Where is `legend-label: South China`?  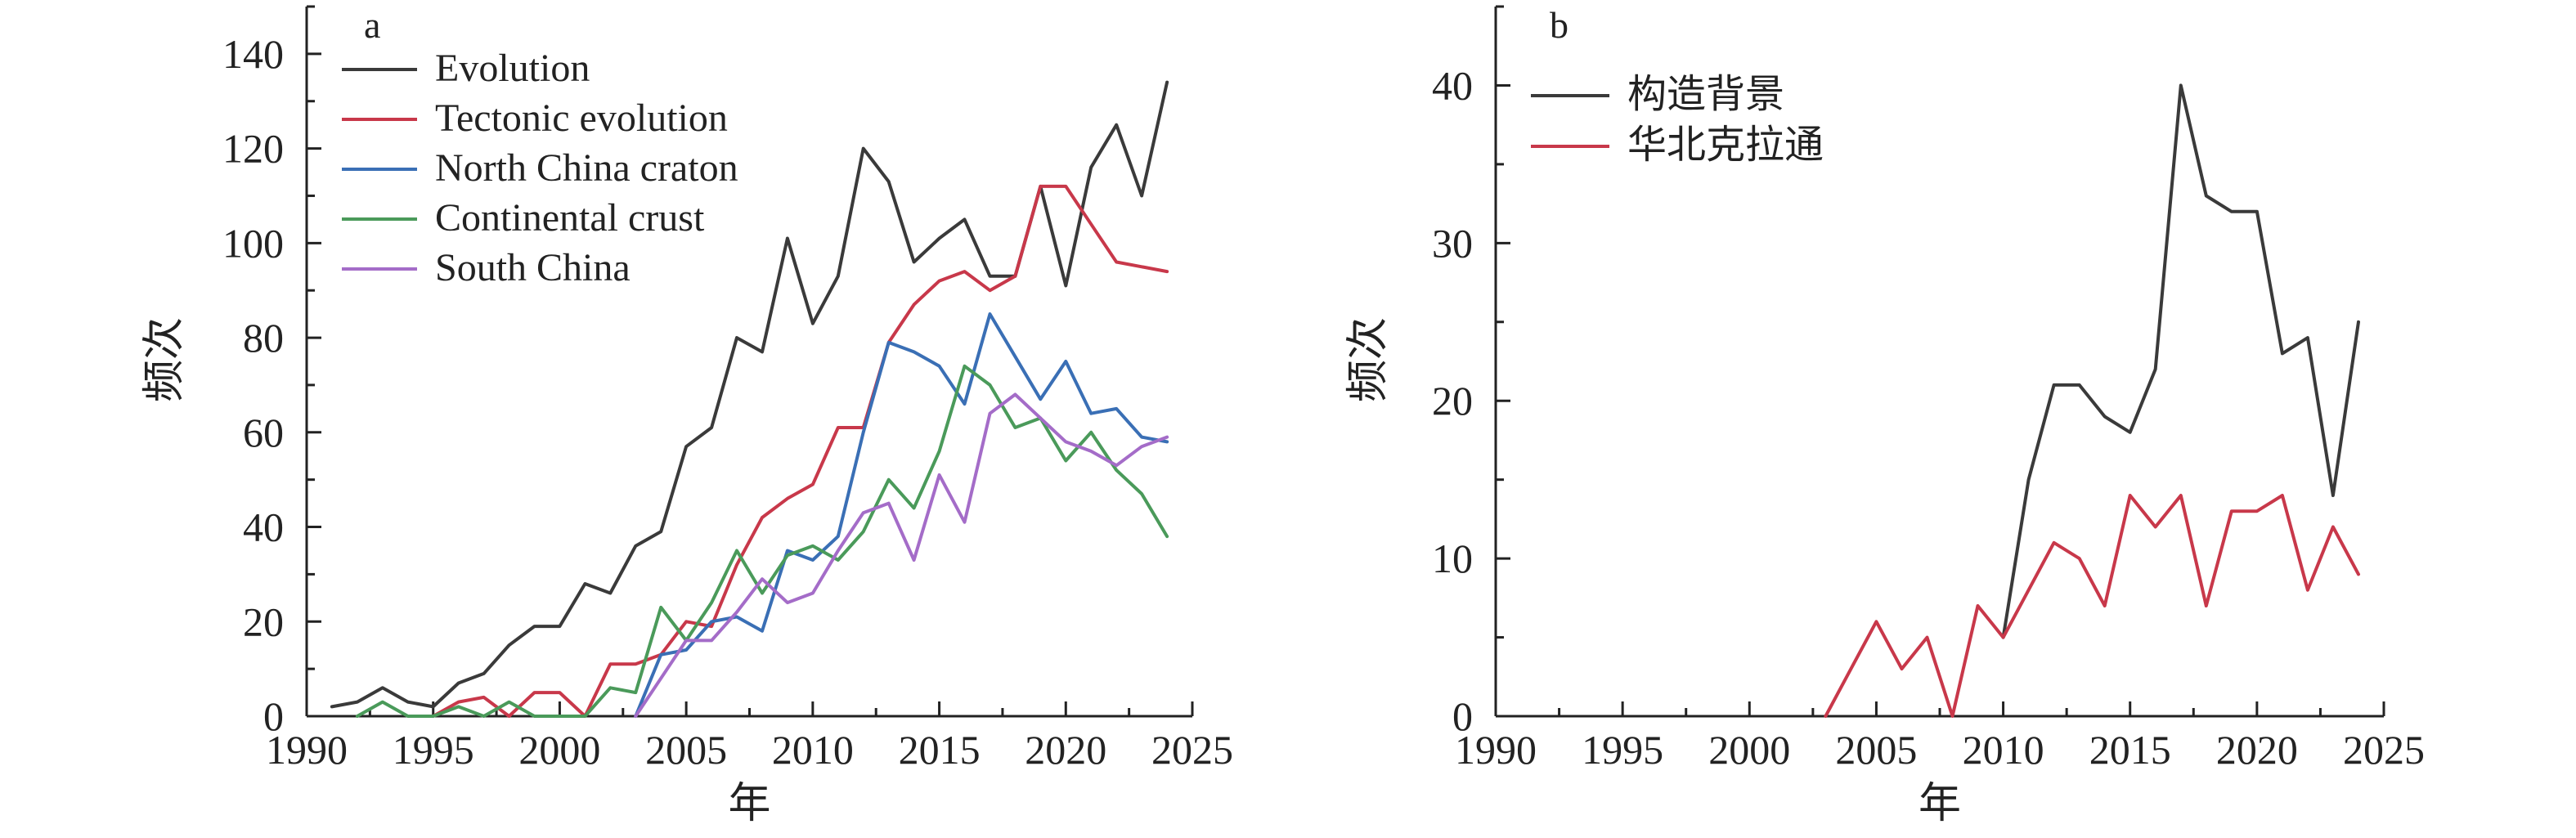 legend-label: South China is located at coordinates (533, 267).